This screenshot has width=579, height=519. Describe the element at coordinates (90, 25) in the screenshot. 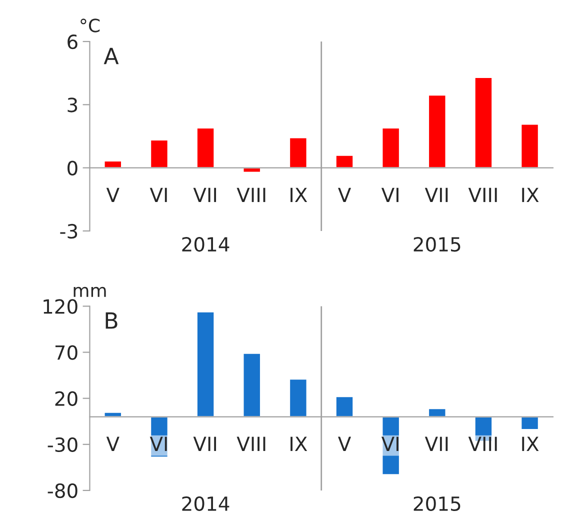

I see `y-axis-title: °C` at that location.